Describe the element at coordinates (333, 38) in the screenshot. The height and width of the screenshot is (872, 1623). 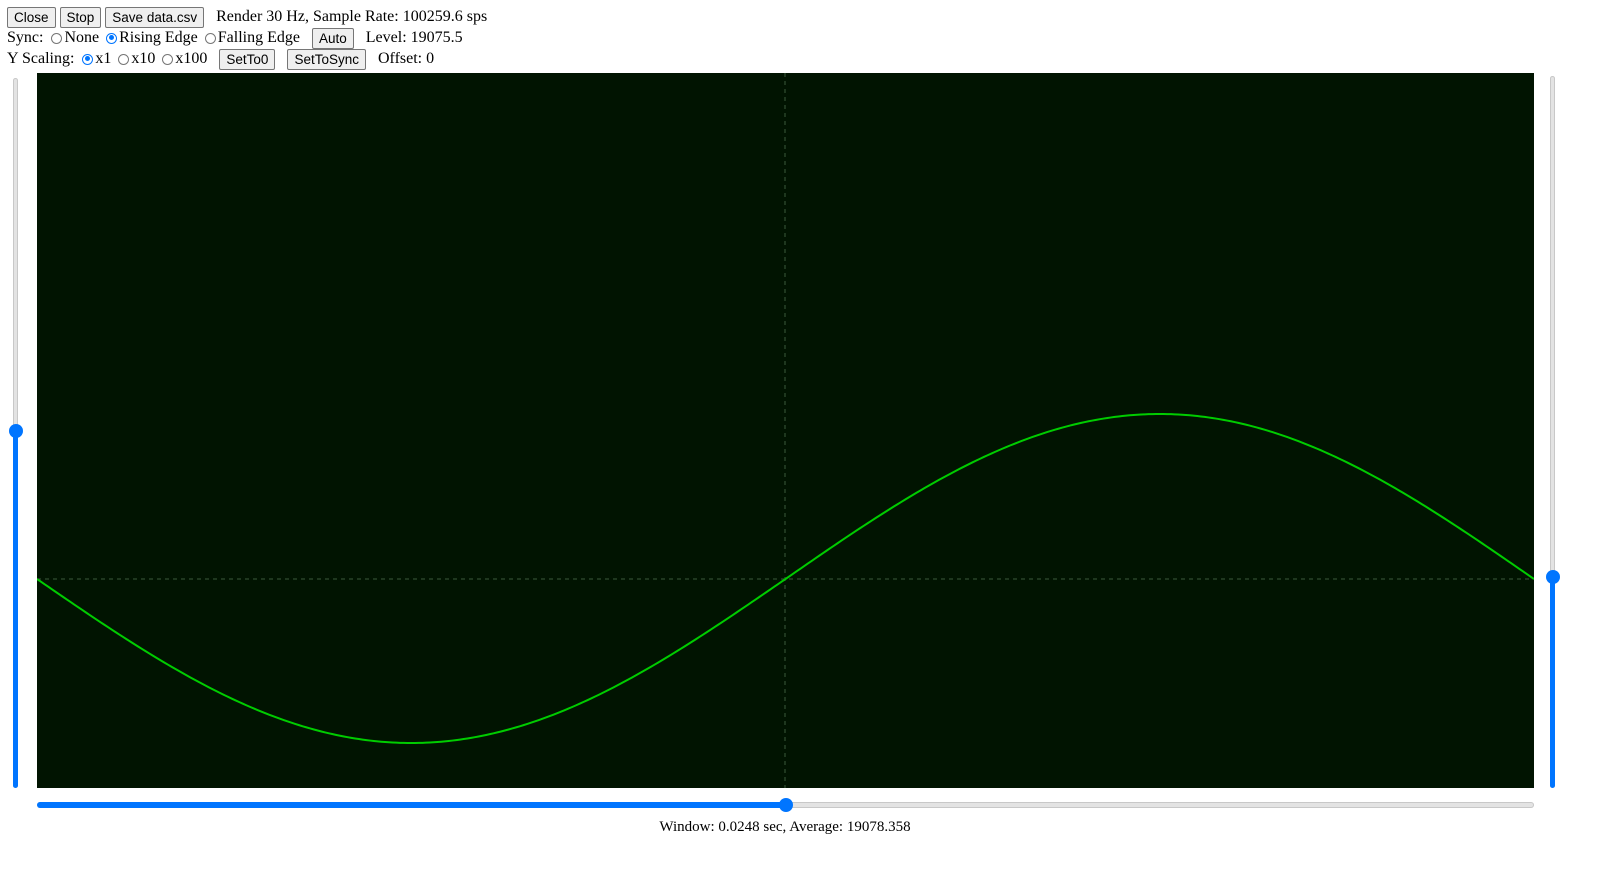
I see `auto-button: Auto` at that location.